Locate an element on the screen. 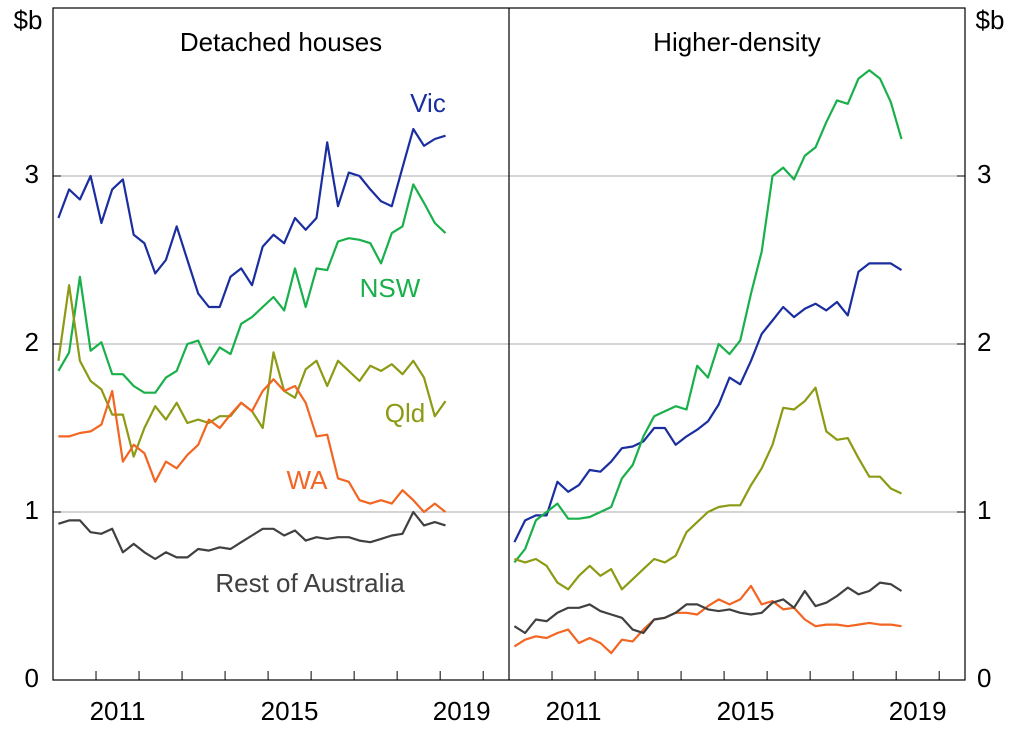  panel-title: Detached houses is located at coordinates (281, 42).